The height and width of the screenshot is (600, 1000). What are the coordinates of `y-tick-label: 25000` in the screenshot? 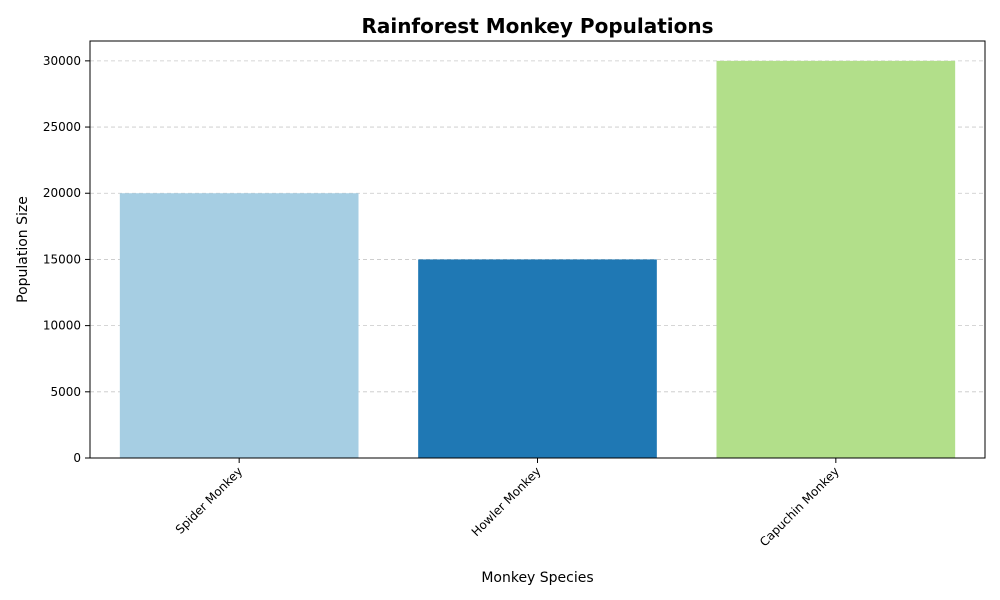 It's located at (62, 127).